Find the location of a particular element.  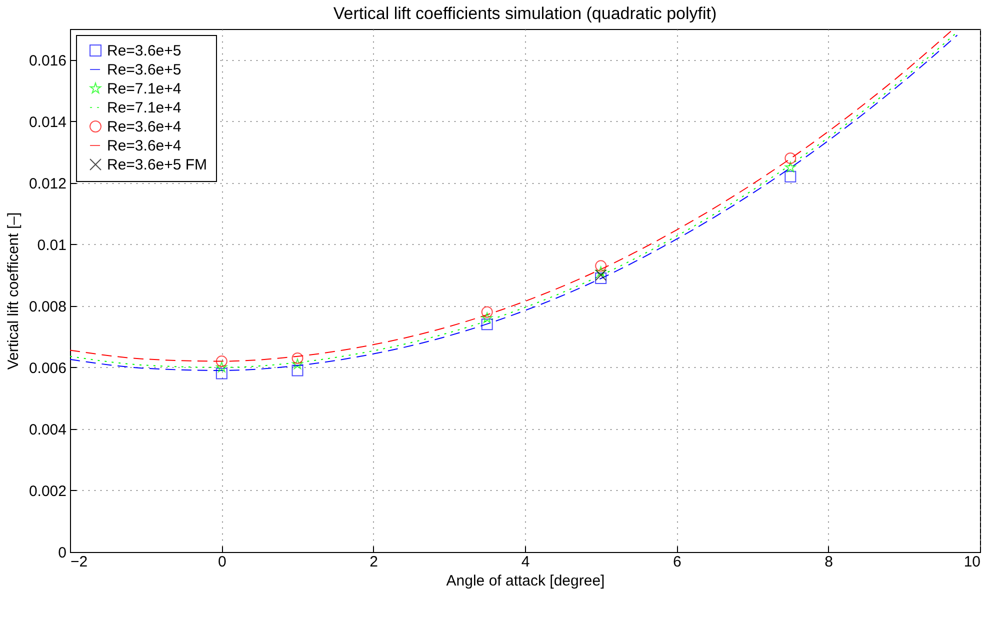

y-tick-label: 0.012 is located at coordinates (47, 183).